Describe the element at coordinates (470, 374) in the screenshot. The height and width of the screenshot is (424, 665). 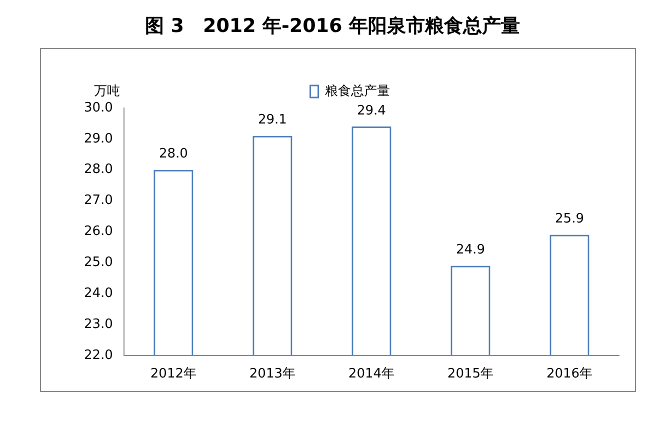
I see `x-tick-label: 2015年` at that location.